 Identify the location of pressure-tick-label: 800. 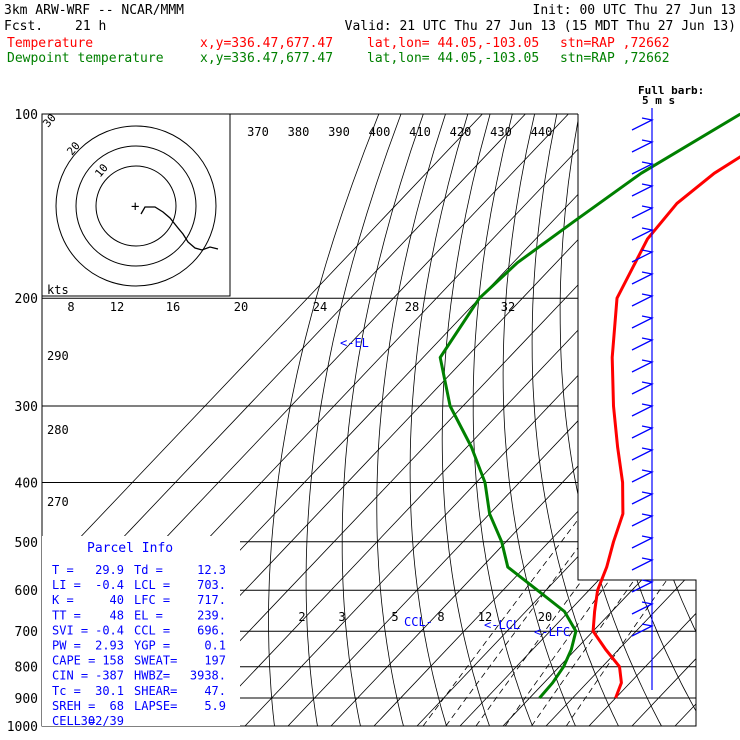
(26, 668).